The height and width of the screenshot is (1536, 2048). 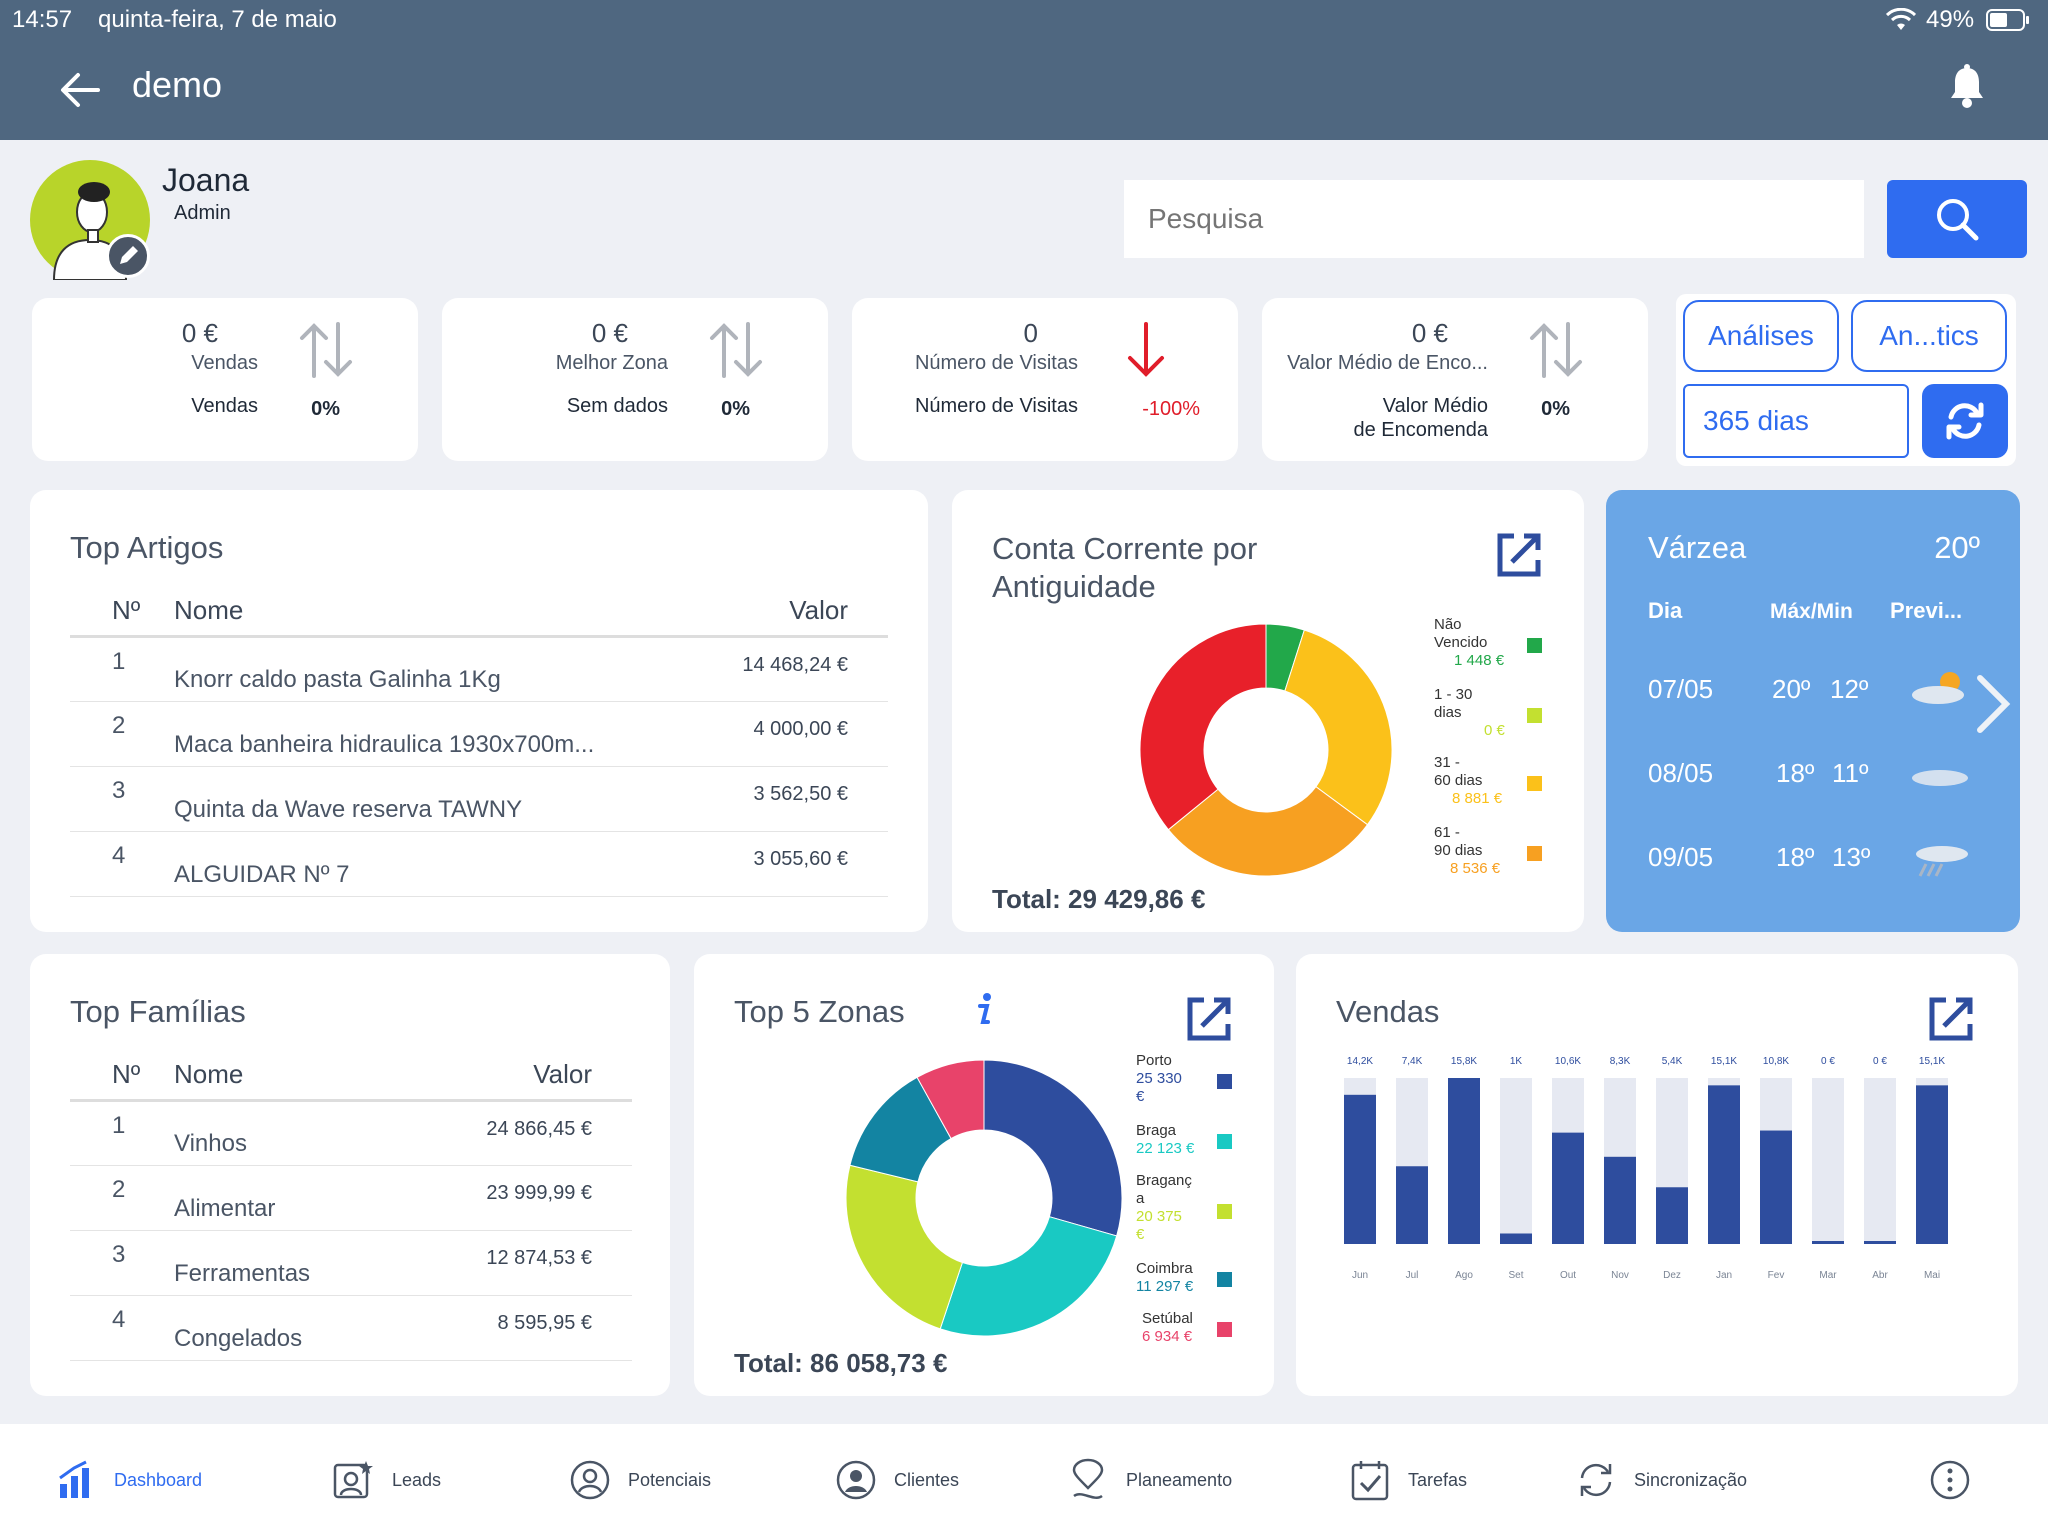 What do you see at coordinates (1150, 1480) in the screenshot?
I see `nav-planeamento: Planeamento` at bounding box center [1150, 1480].